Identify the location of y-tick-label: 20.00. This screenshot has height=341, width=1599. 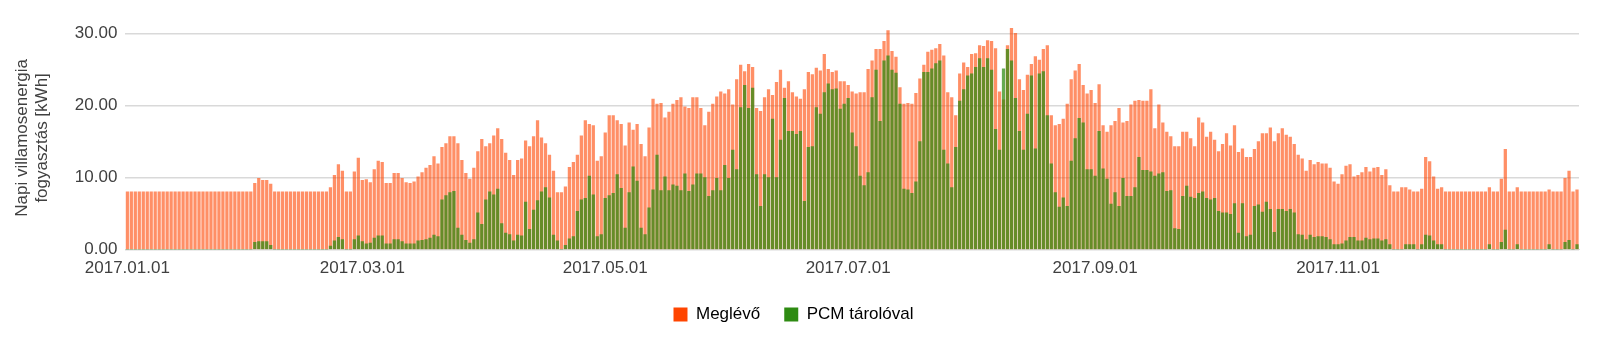
(96, 105).